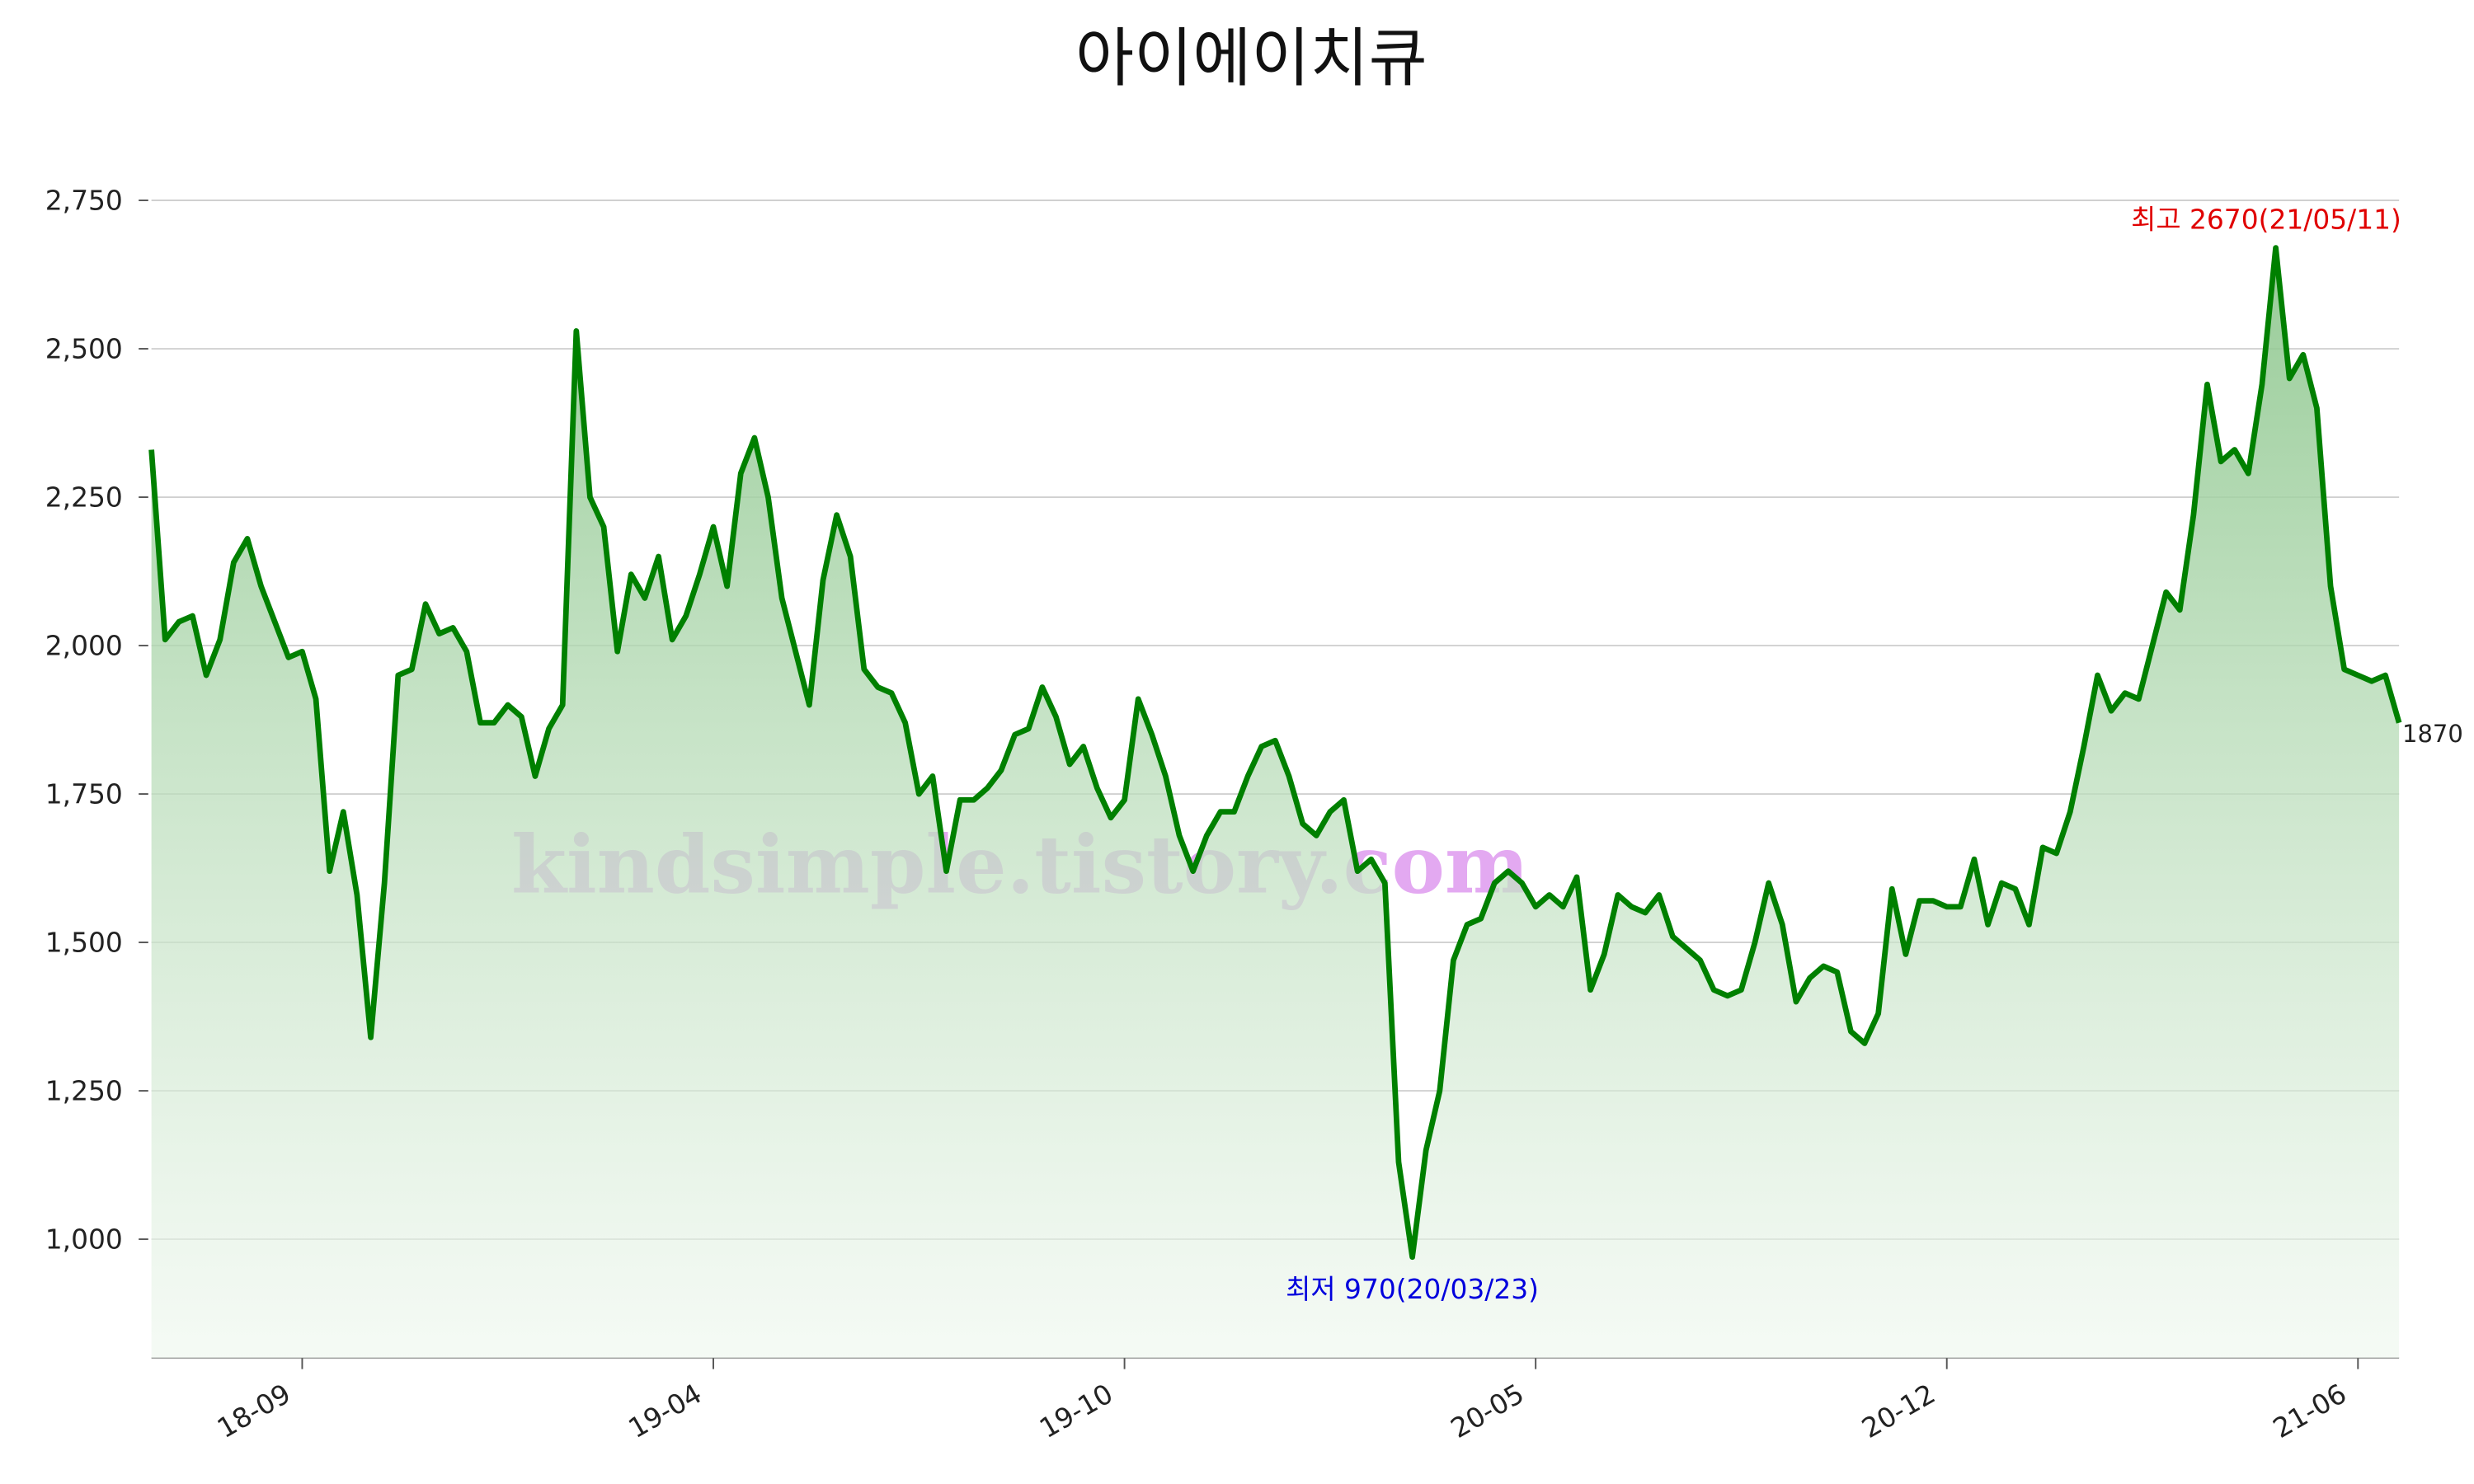  Describe the element at coordinates (84, 943) in the screenshot. I see `y-tick-label: 1,500` at that location.